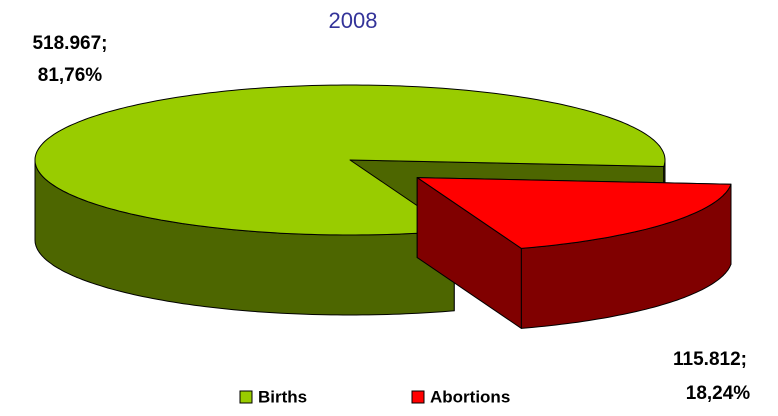  What do you see at coordinates (69, 43) in the screenshot?
I see `data-label: 518.967;` at bounding box center [69, 43].